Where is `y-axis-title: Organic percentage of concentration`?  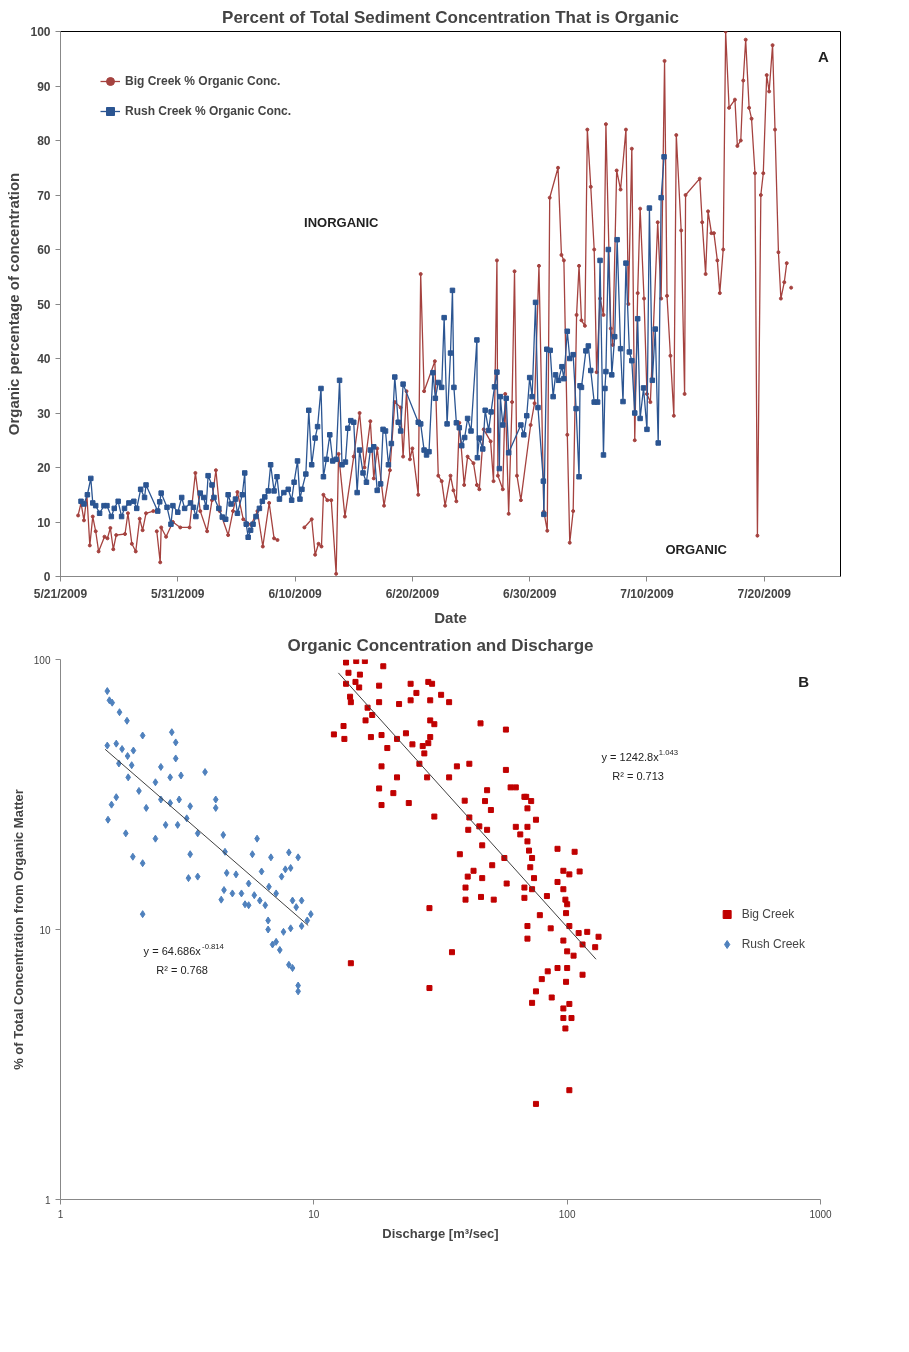 y-axis-title: Organic percentage of concentration is located at coordinates (14, 304).